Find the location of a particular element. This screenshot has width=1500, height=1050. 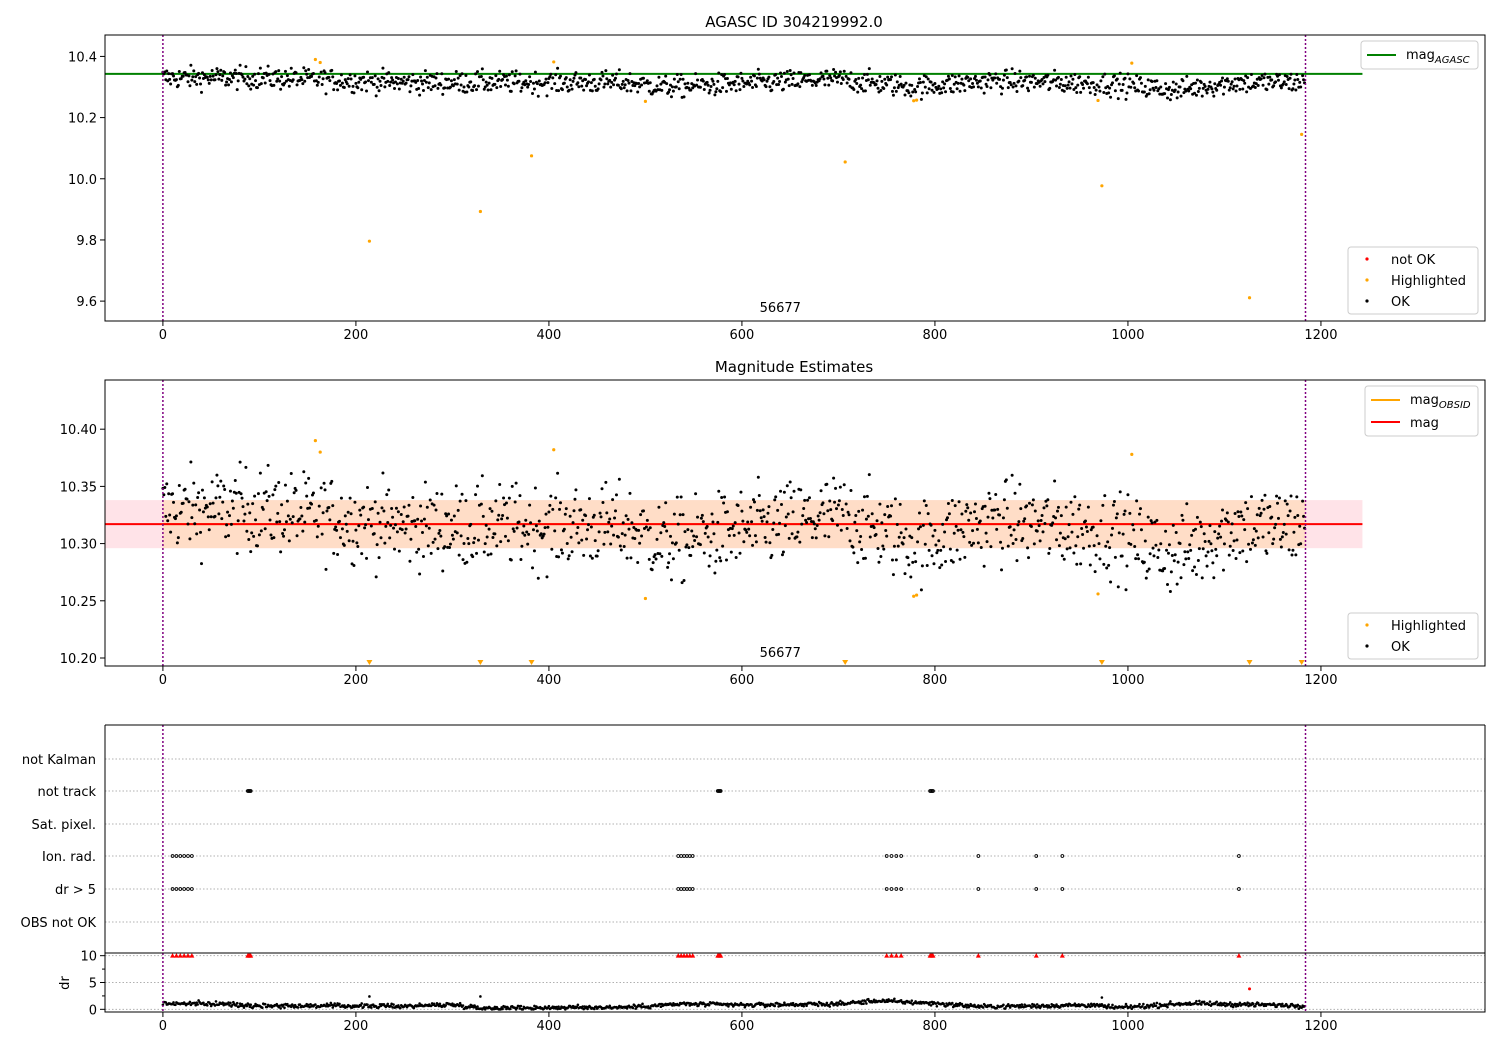

below-limit-marker is located at coordinates (369, 662).